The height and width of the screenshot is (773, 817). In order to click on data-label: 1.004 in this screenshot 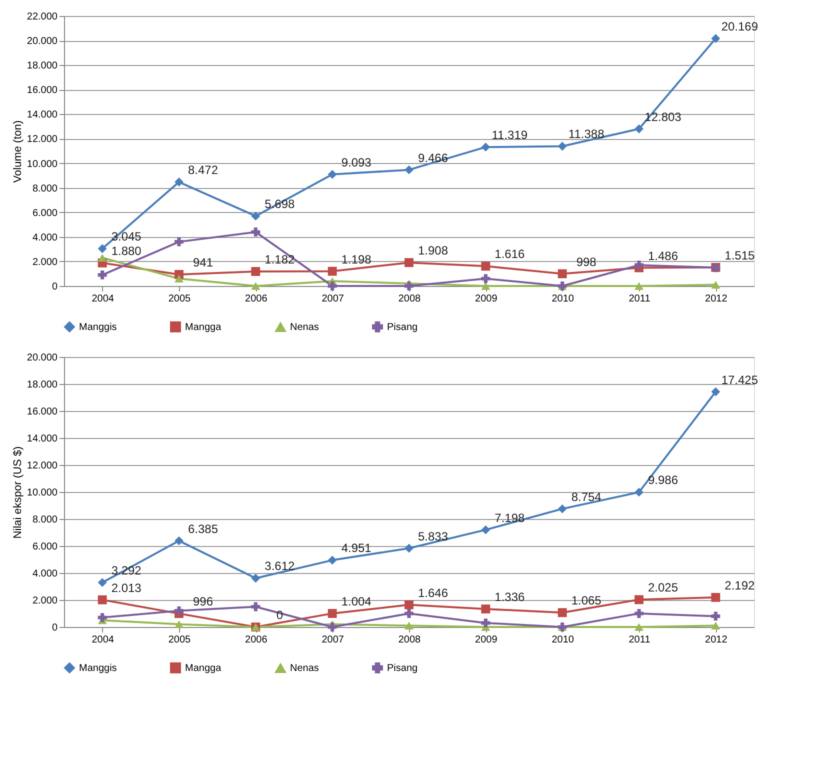, I will do `click(356, 601)`.